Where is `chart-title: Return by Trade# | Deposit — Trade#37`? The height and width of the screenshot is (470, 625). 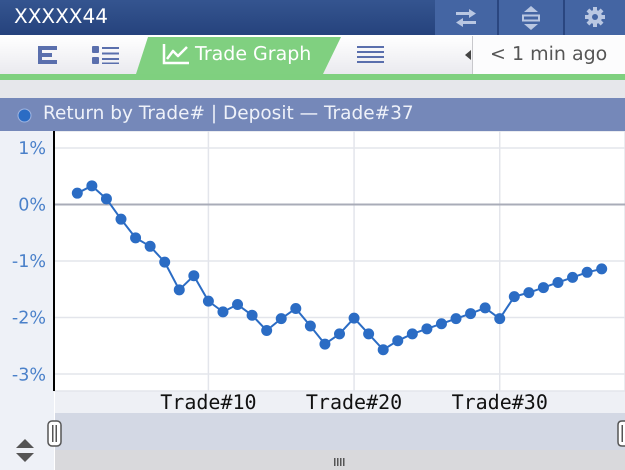
chart-title: Return by Trade# | Deposit — Trade#37 is located at coordinates (228, 113).